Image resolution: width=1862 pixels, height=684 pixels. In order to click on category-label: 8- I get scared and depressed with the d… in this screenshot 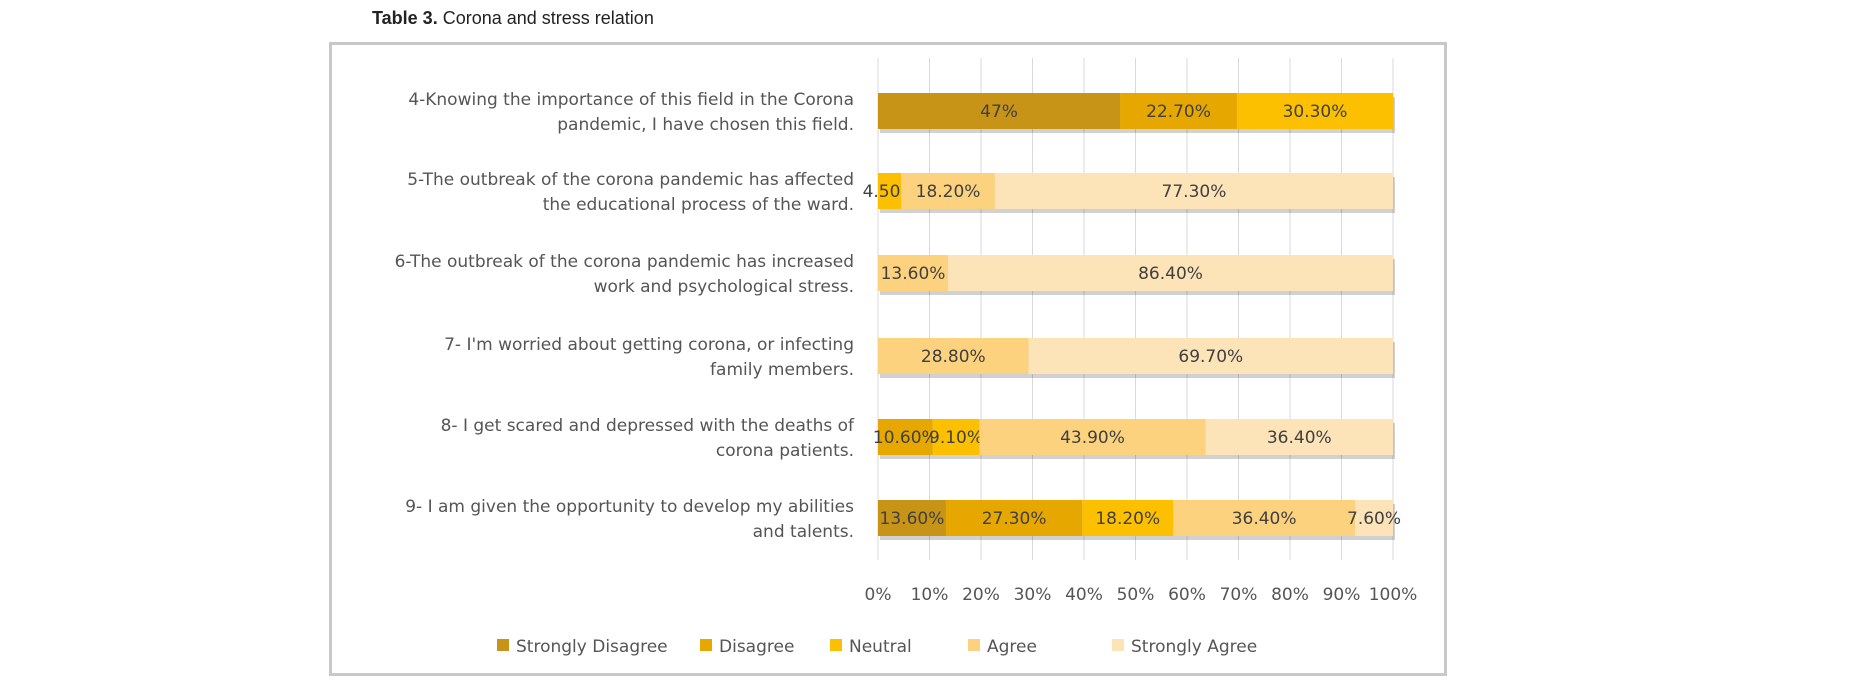, I will do `click(648, 426)`.